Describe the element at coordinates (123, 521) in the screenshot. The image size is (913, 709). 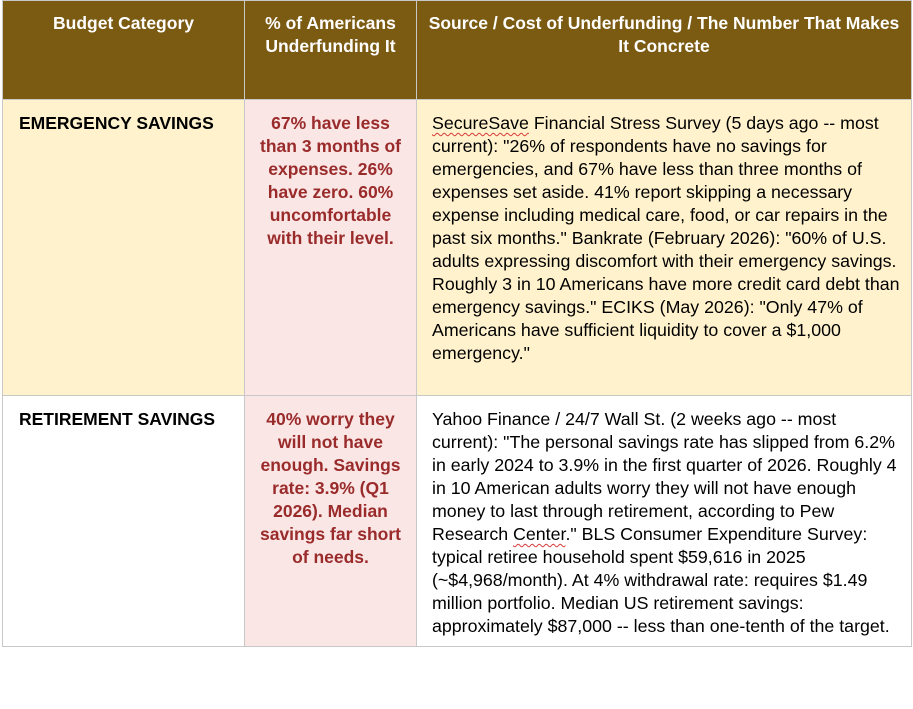
I see `category-cell: RETIREMENT SAVINGS` at that location.